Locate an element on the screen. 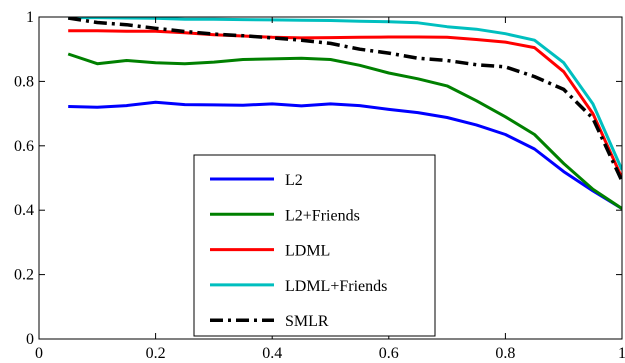 This screenshot has height=363, width=625. x-tick-labels: 0 0.2 0.4 0.6 0.8 1 is located at coordinates (330, 353).